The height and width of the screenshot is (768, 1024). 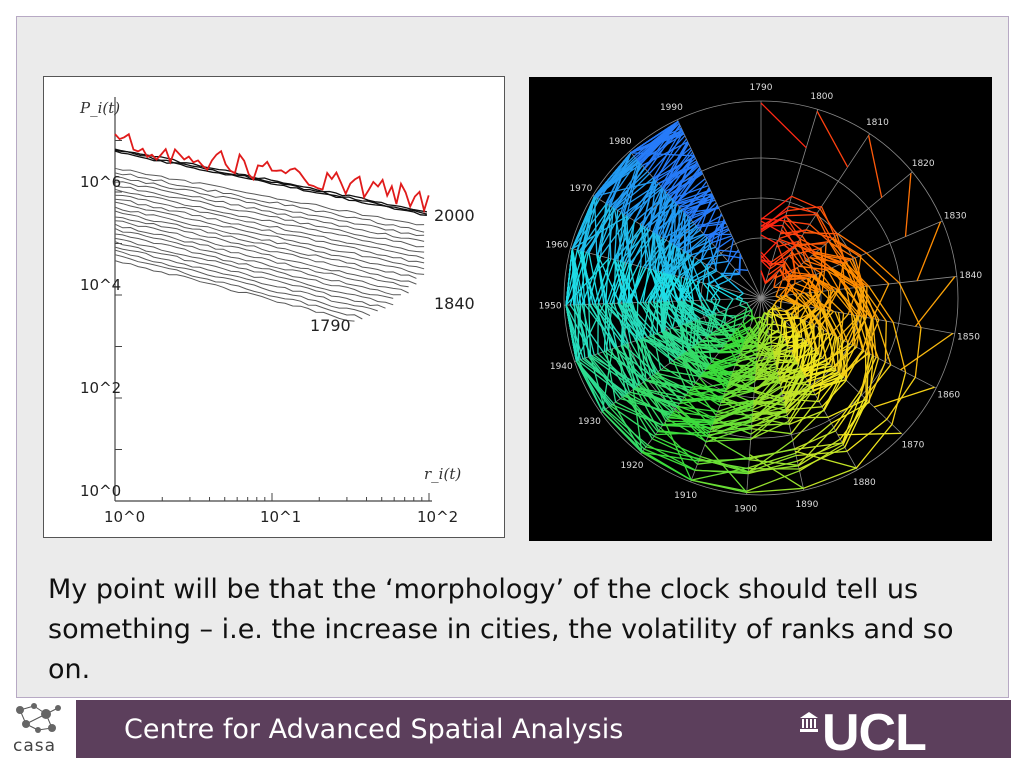 What do you see at coordinates (620, 142) in the screenshot?
I see `decade-label: 1980` at bounding box center [620, 142].